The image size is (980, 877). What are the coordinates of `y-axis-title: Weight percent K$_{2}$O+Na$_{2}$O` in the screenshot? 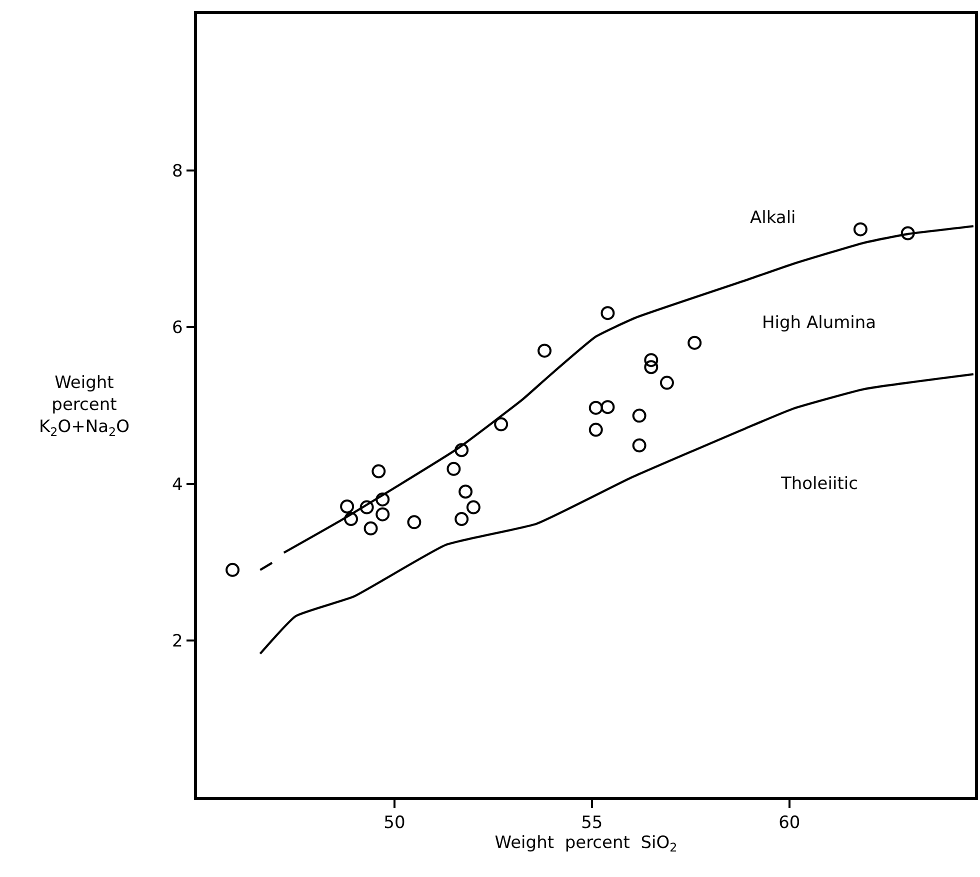 It's located at (84, 406).